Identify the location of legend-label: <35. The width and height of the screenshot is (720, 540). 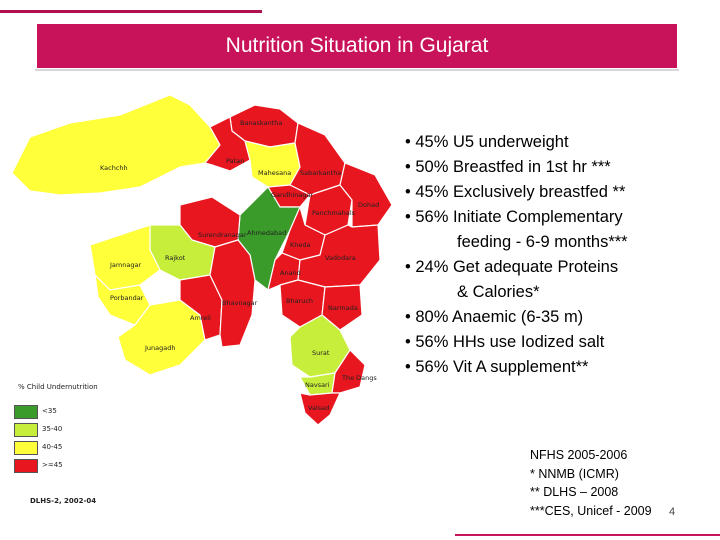
(49, 411).